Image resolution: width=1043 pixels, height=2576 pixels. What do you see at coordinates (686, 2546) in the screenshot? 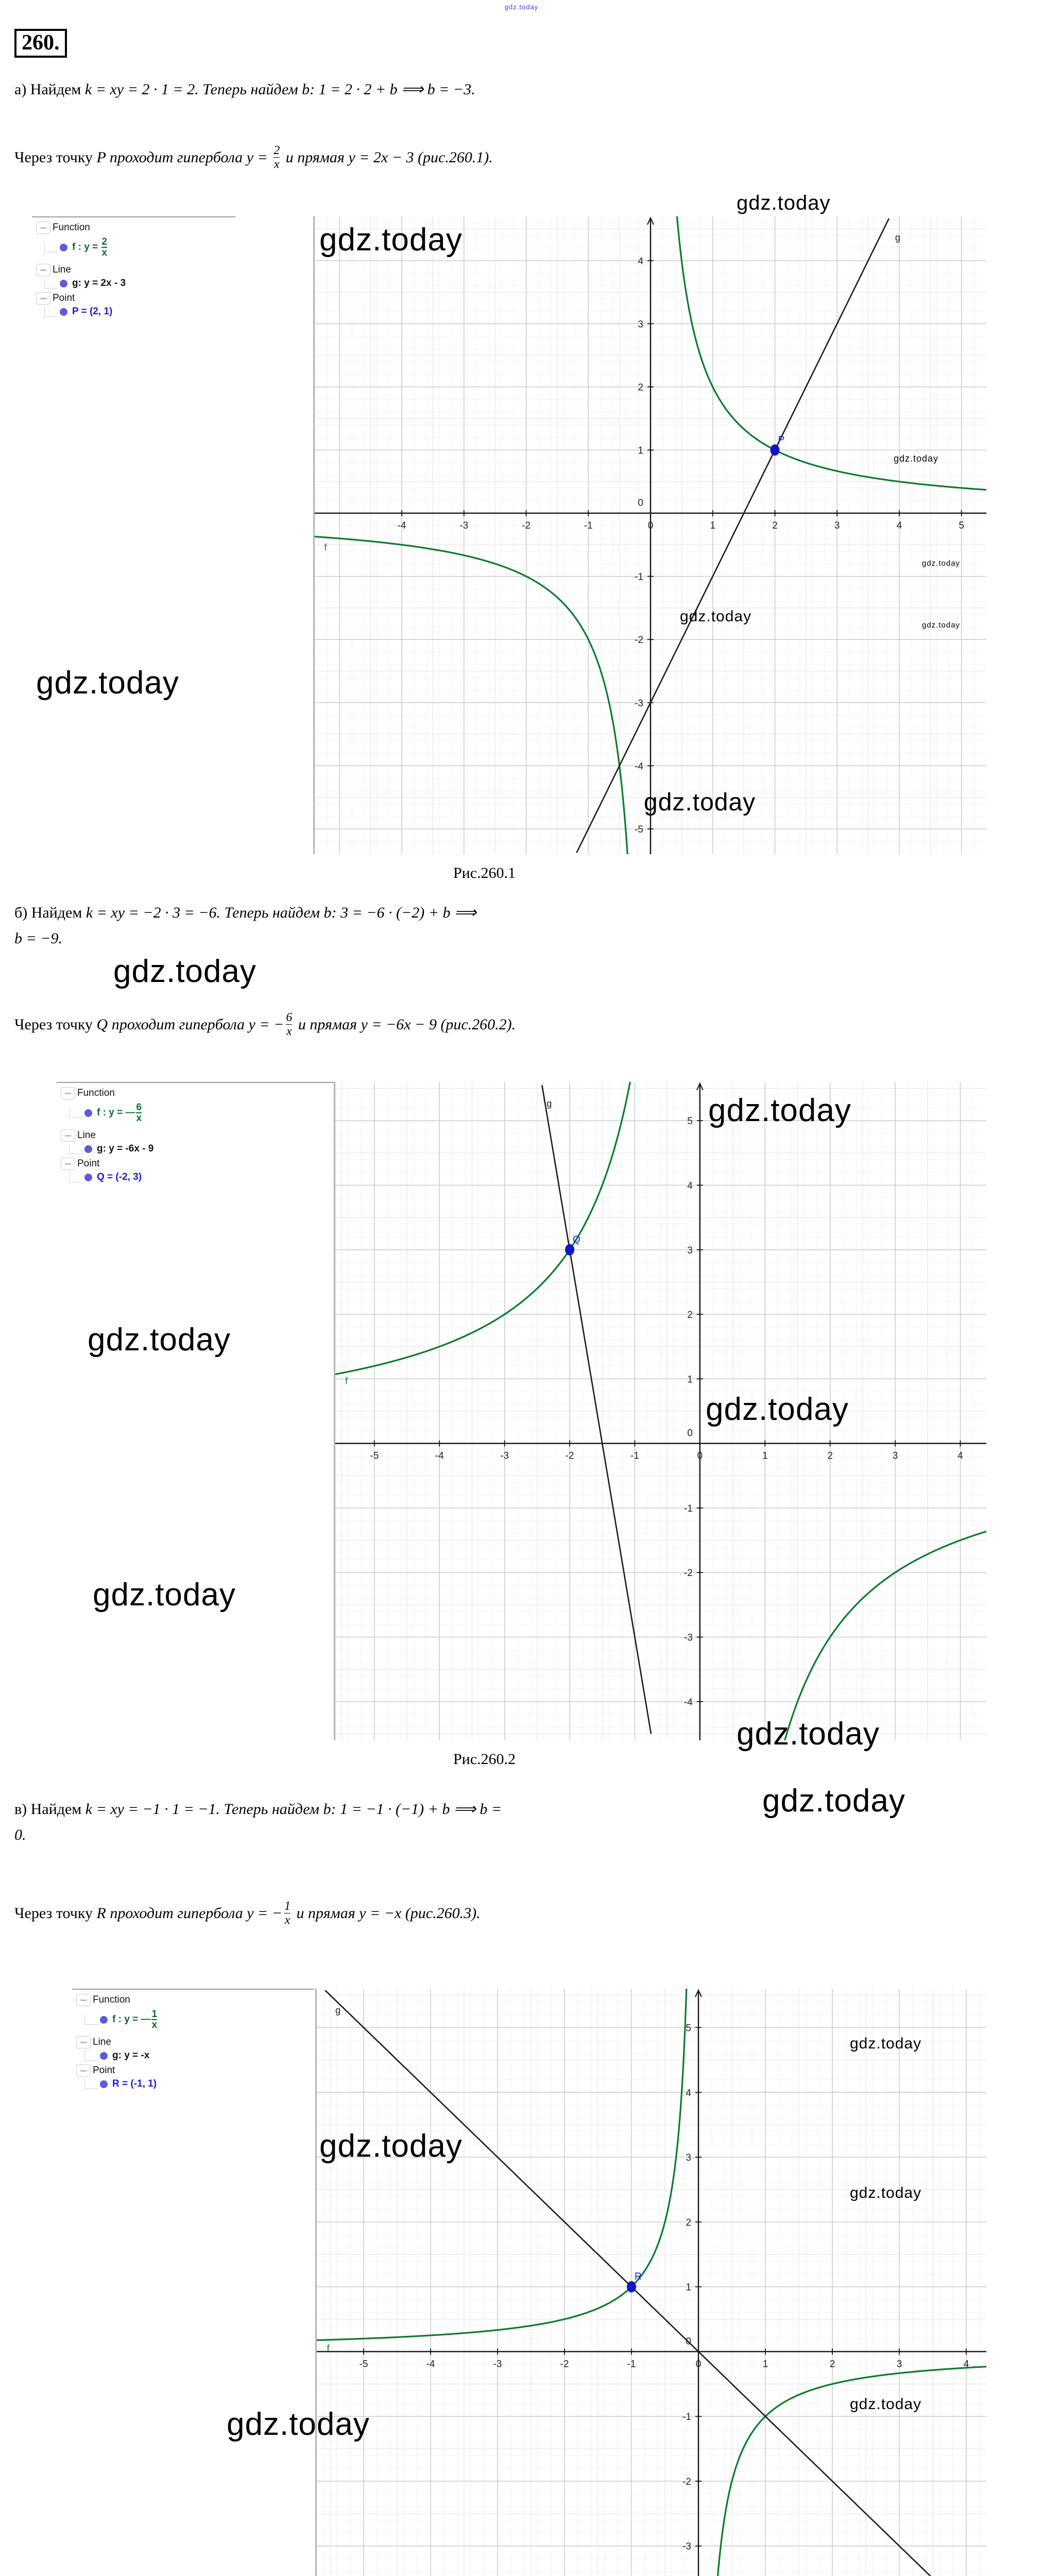
I see `svg-text: -3` at bounding box center [686, 2546].